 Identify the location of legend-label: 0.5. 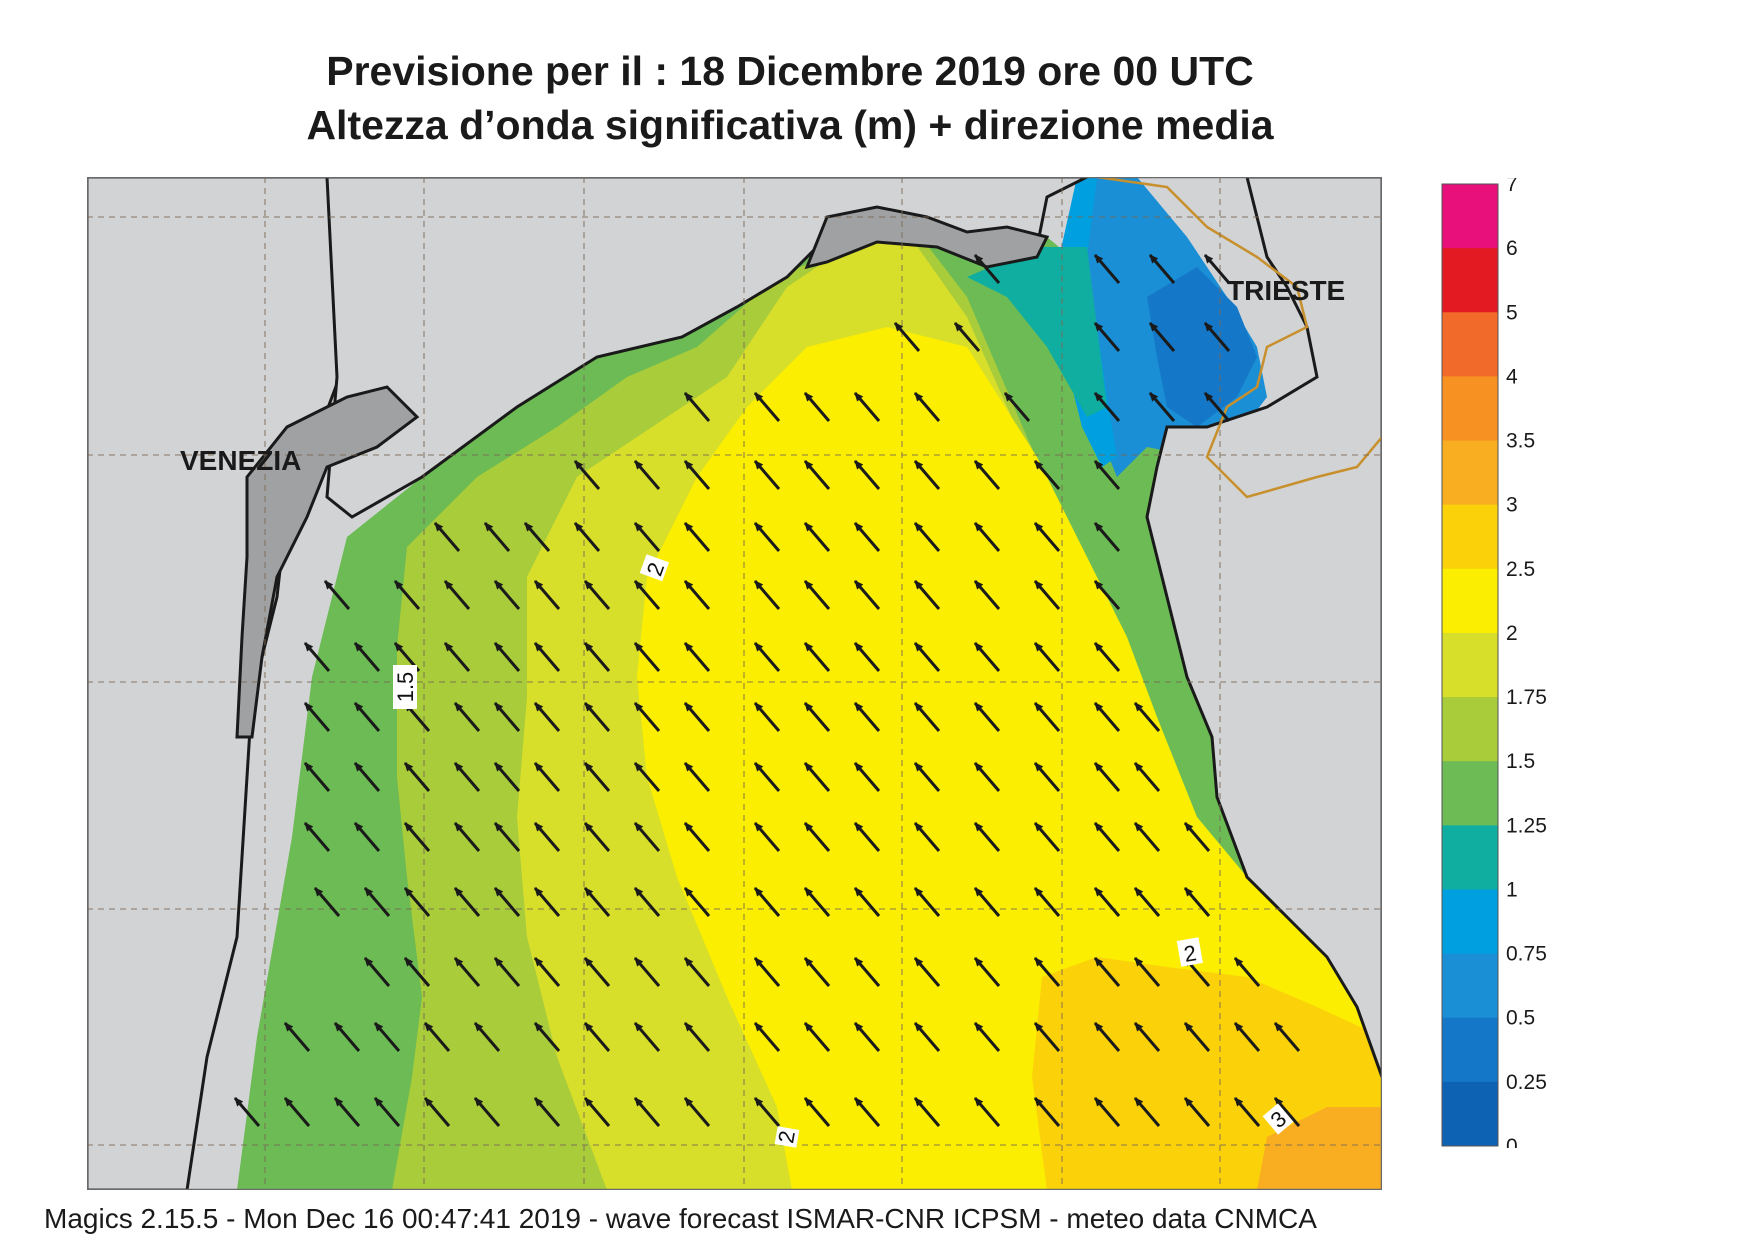
(1520, 1018).